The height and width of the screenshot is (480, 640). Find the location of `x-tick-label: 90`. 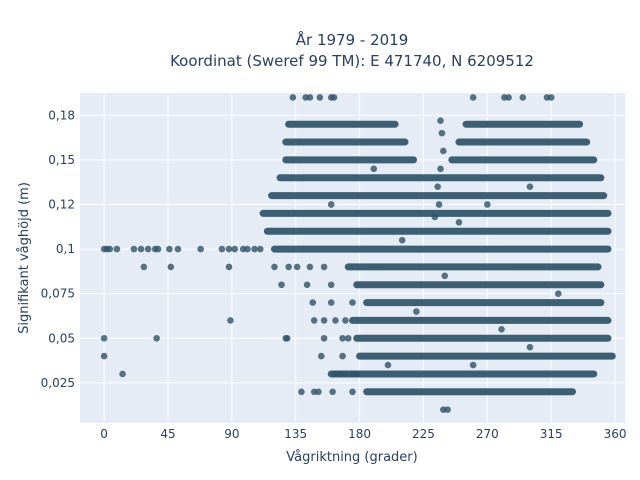

x-tick-label: 90 is located at coordinates (231, 434).